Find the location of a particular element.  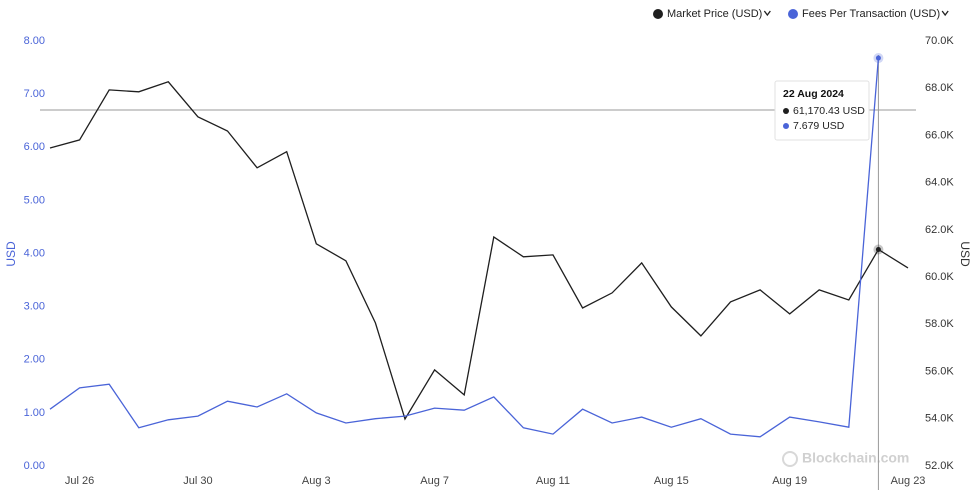

y-axis-title: USD is located at coordinates (11, 254).